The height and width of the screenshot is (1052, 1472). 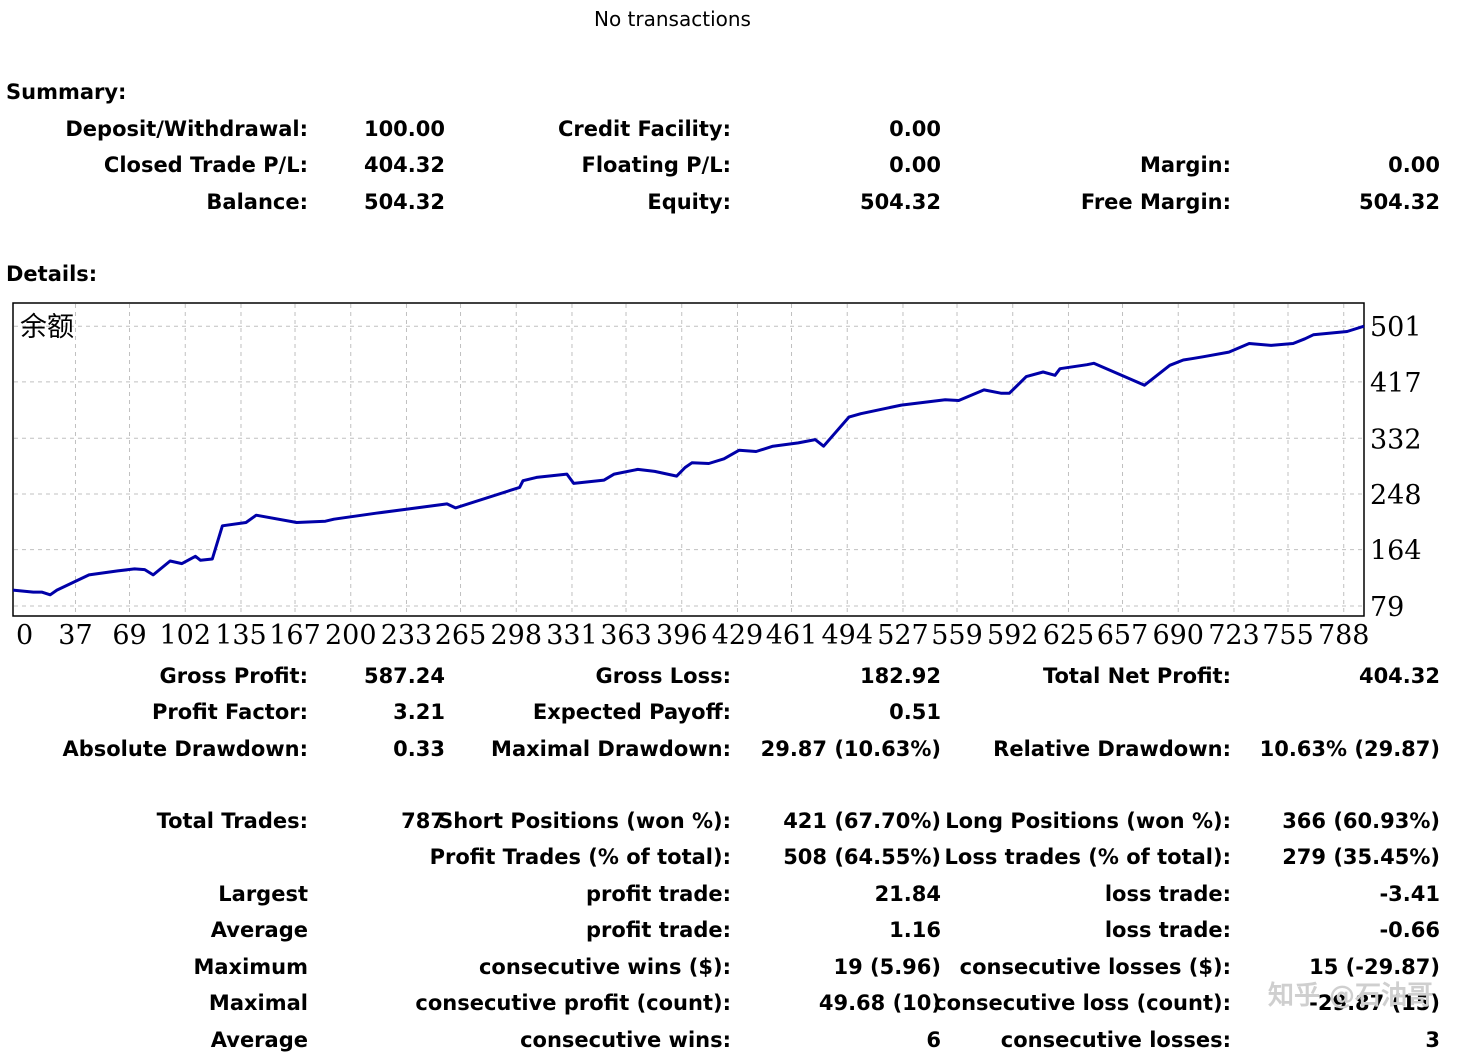 What do you see at coordinates (1432, 1040) in the screenshot?
I see `average-consecutive-losses-value: 3` at bounding box center [1432, 1040].